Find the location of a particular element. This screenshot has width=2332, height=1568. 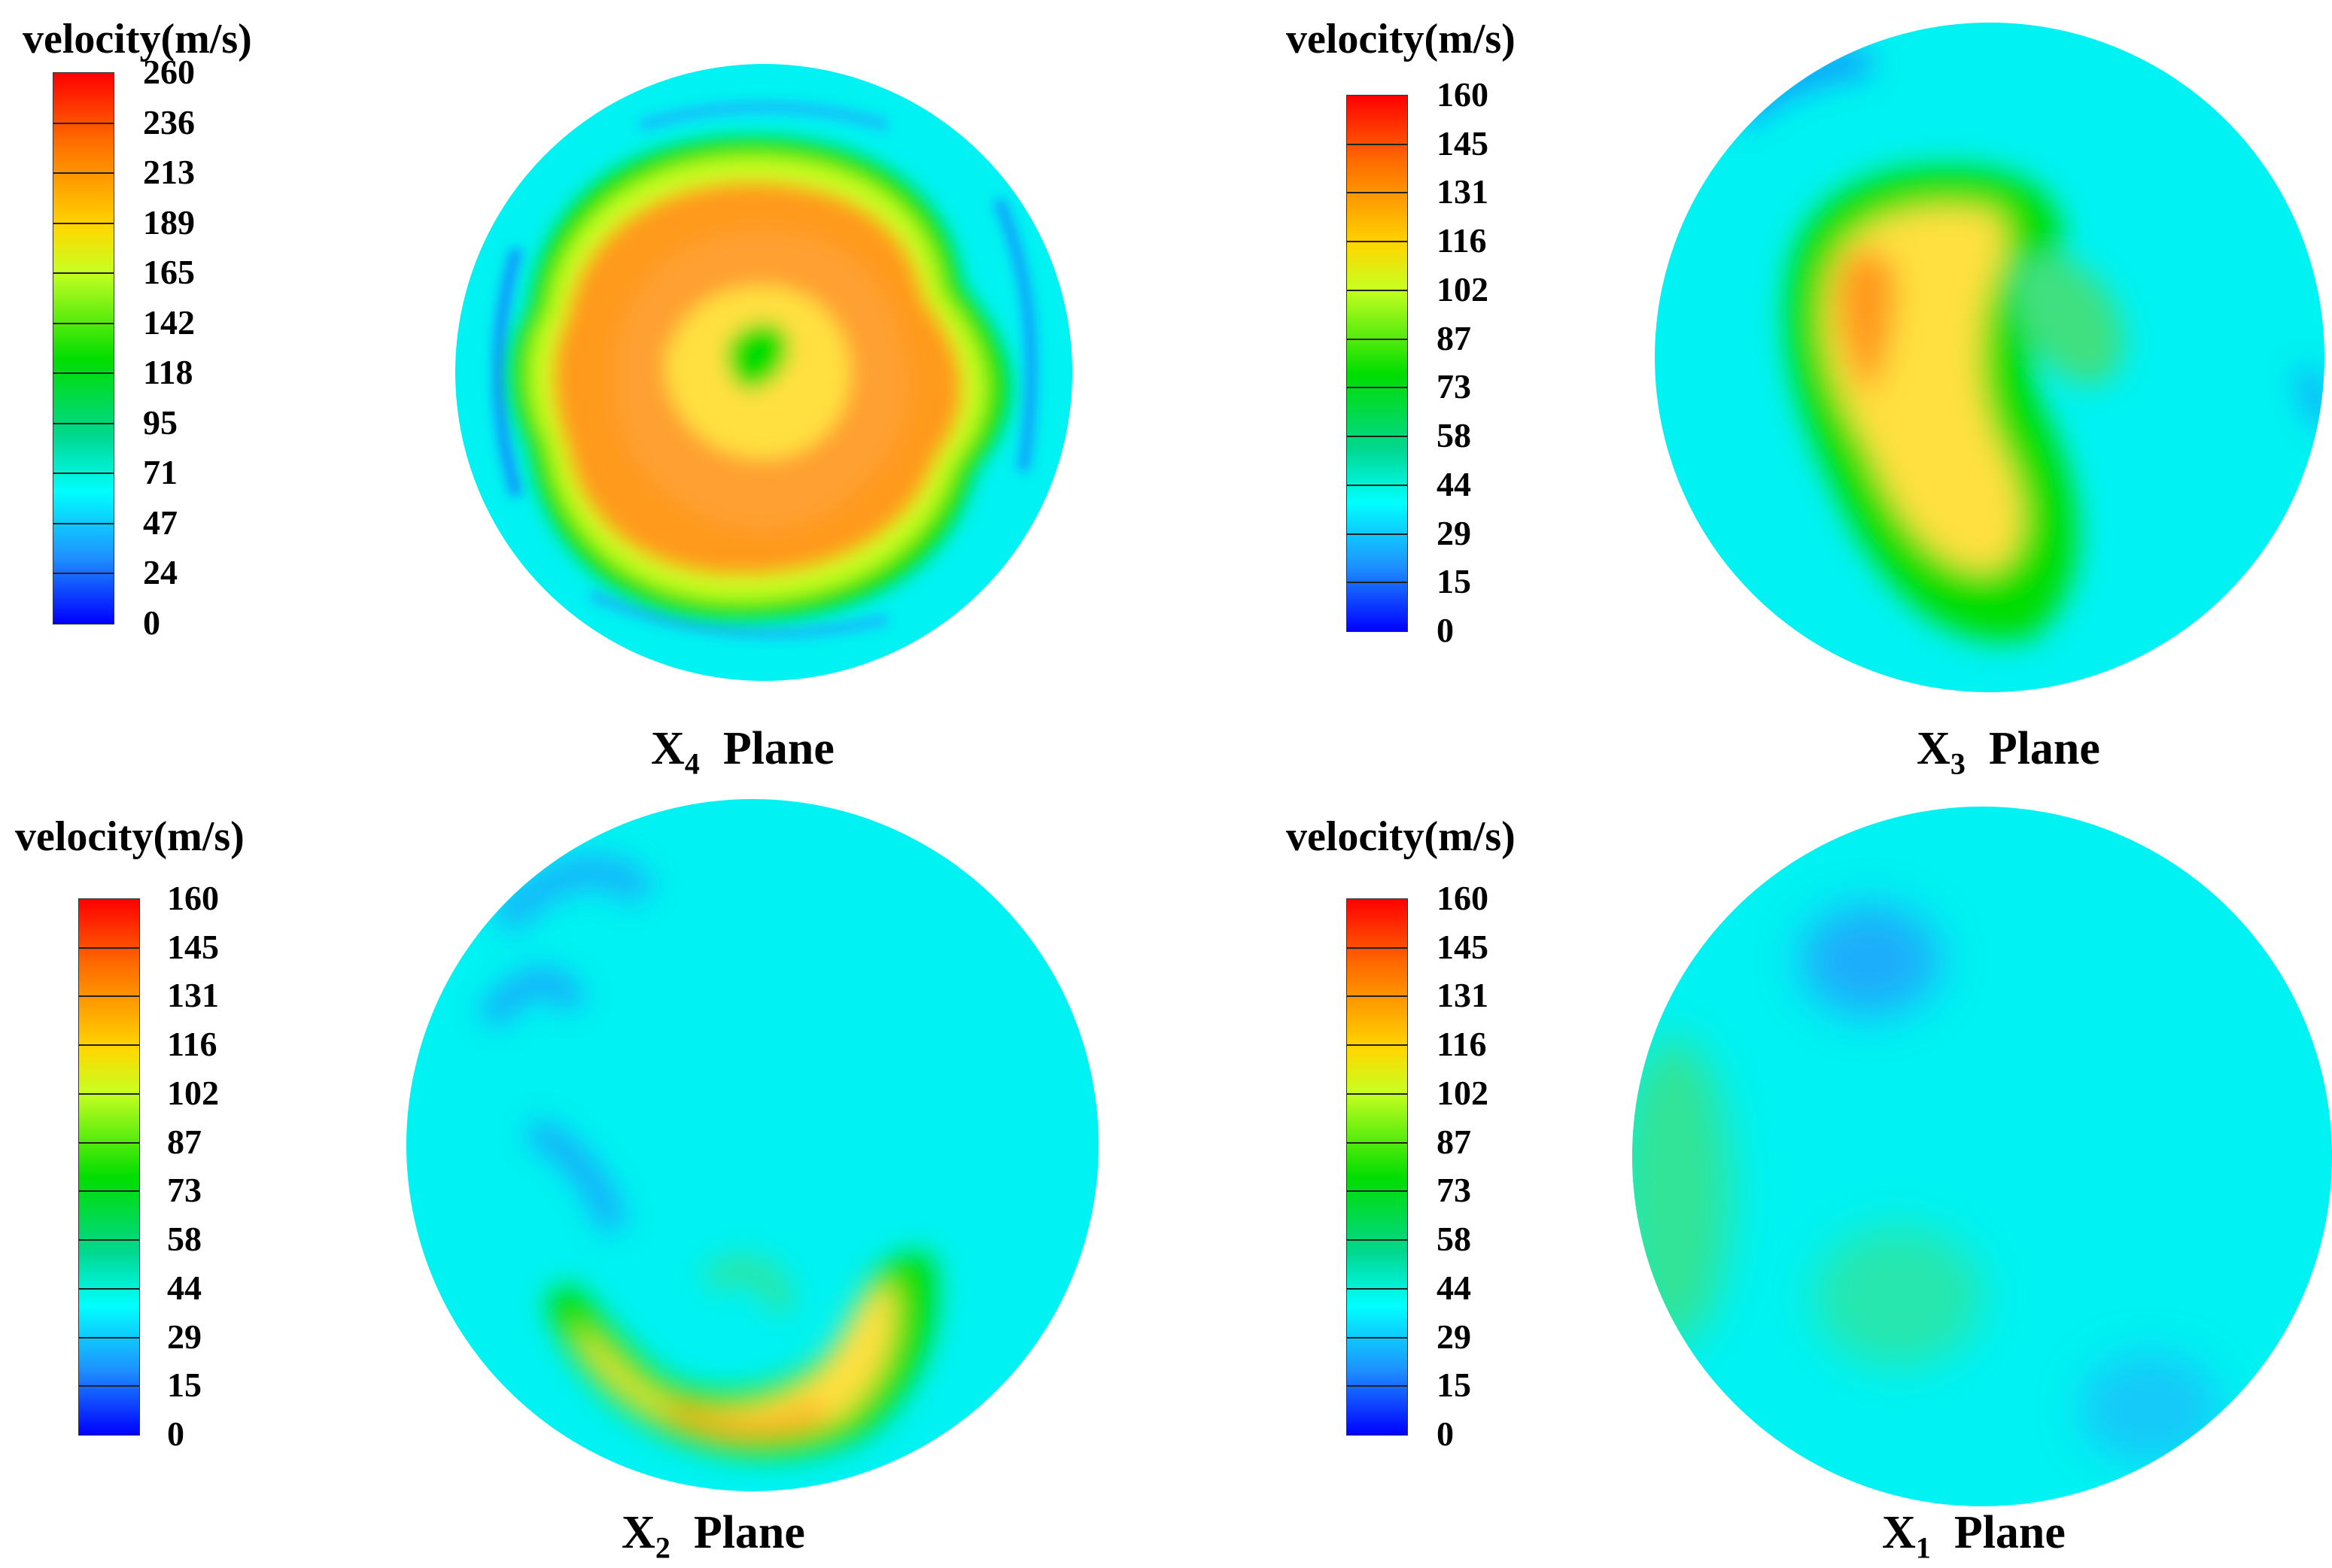

colorbar-tick-label: 47 is located at coordinates (160, 522).